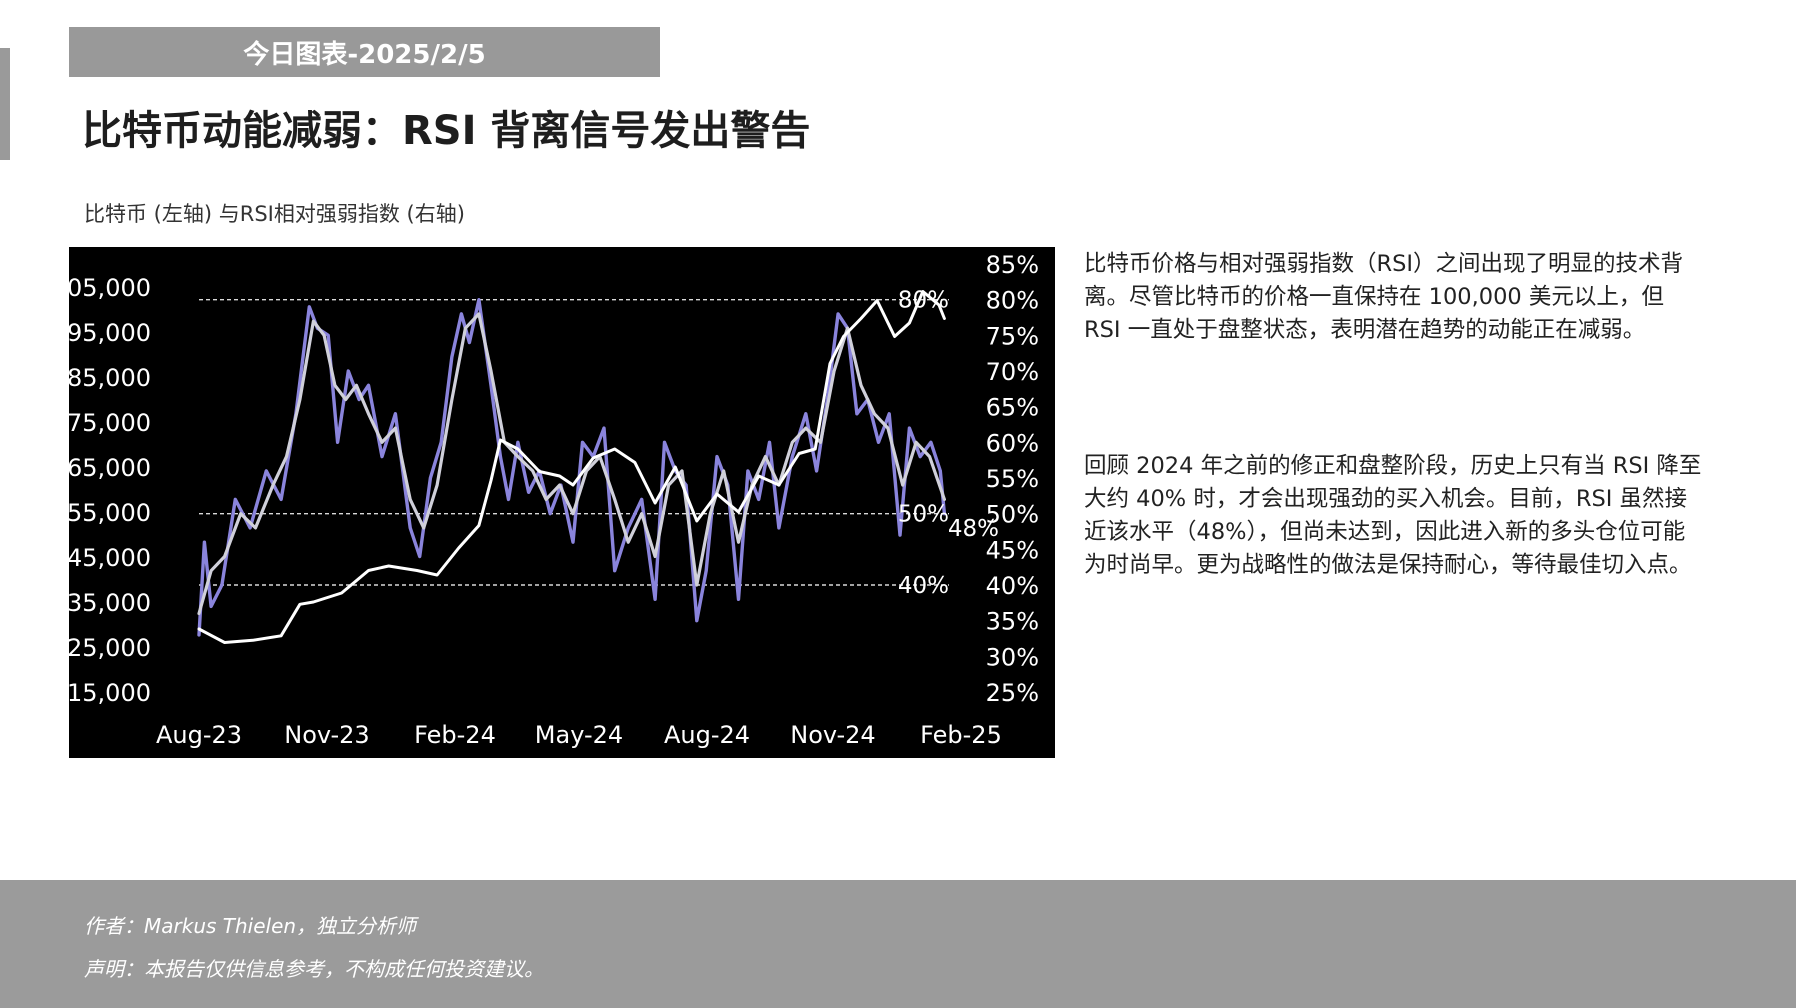  I want to click on x-tick-label: Feb-24, so click(455, 735).